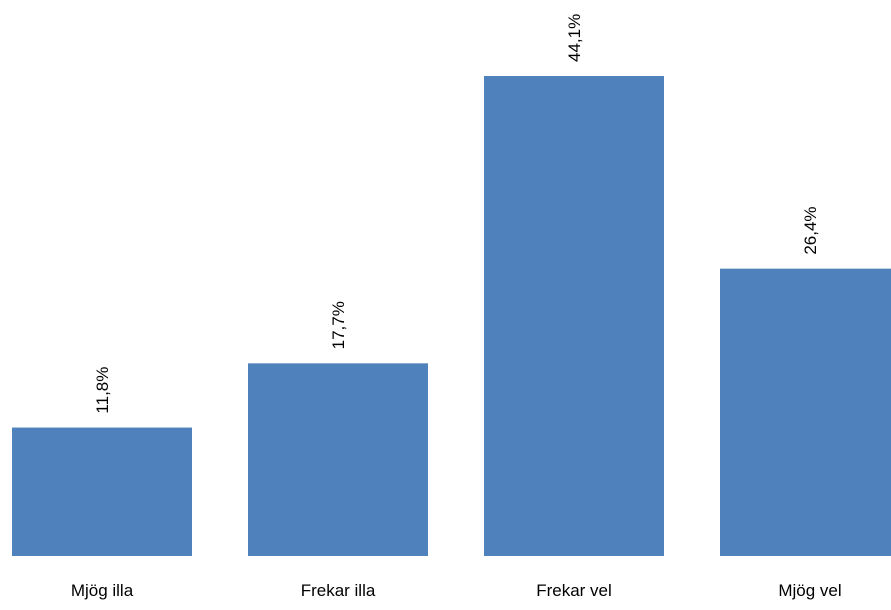 This screenshot has height=610, width=891. Describe the element at coordinates (810, 230) in the screenshot. I see `value-label-3: 26,4%` at that location.